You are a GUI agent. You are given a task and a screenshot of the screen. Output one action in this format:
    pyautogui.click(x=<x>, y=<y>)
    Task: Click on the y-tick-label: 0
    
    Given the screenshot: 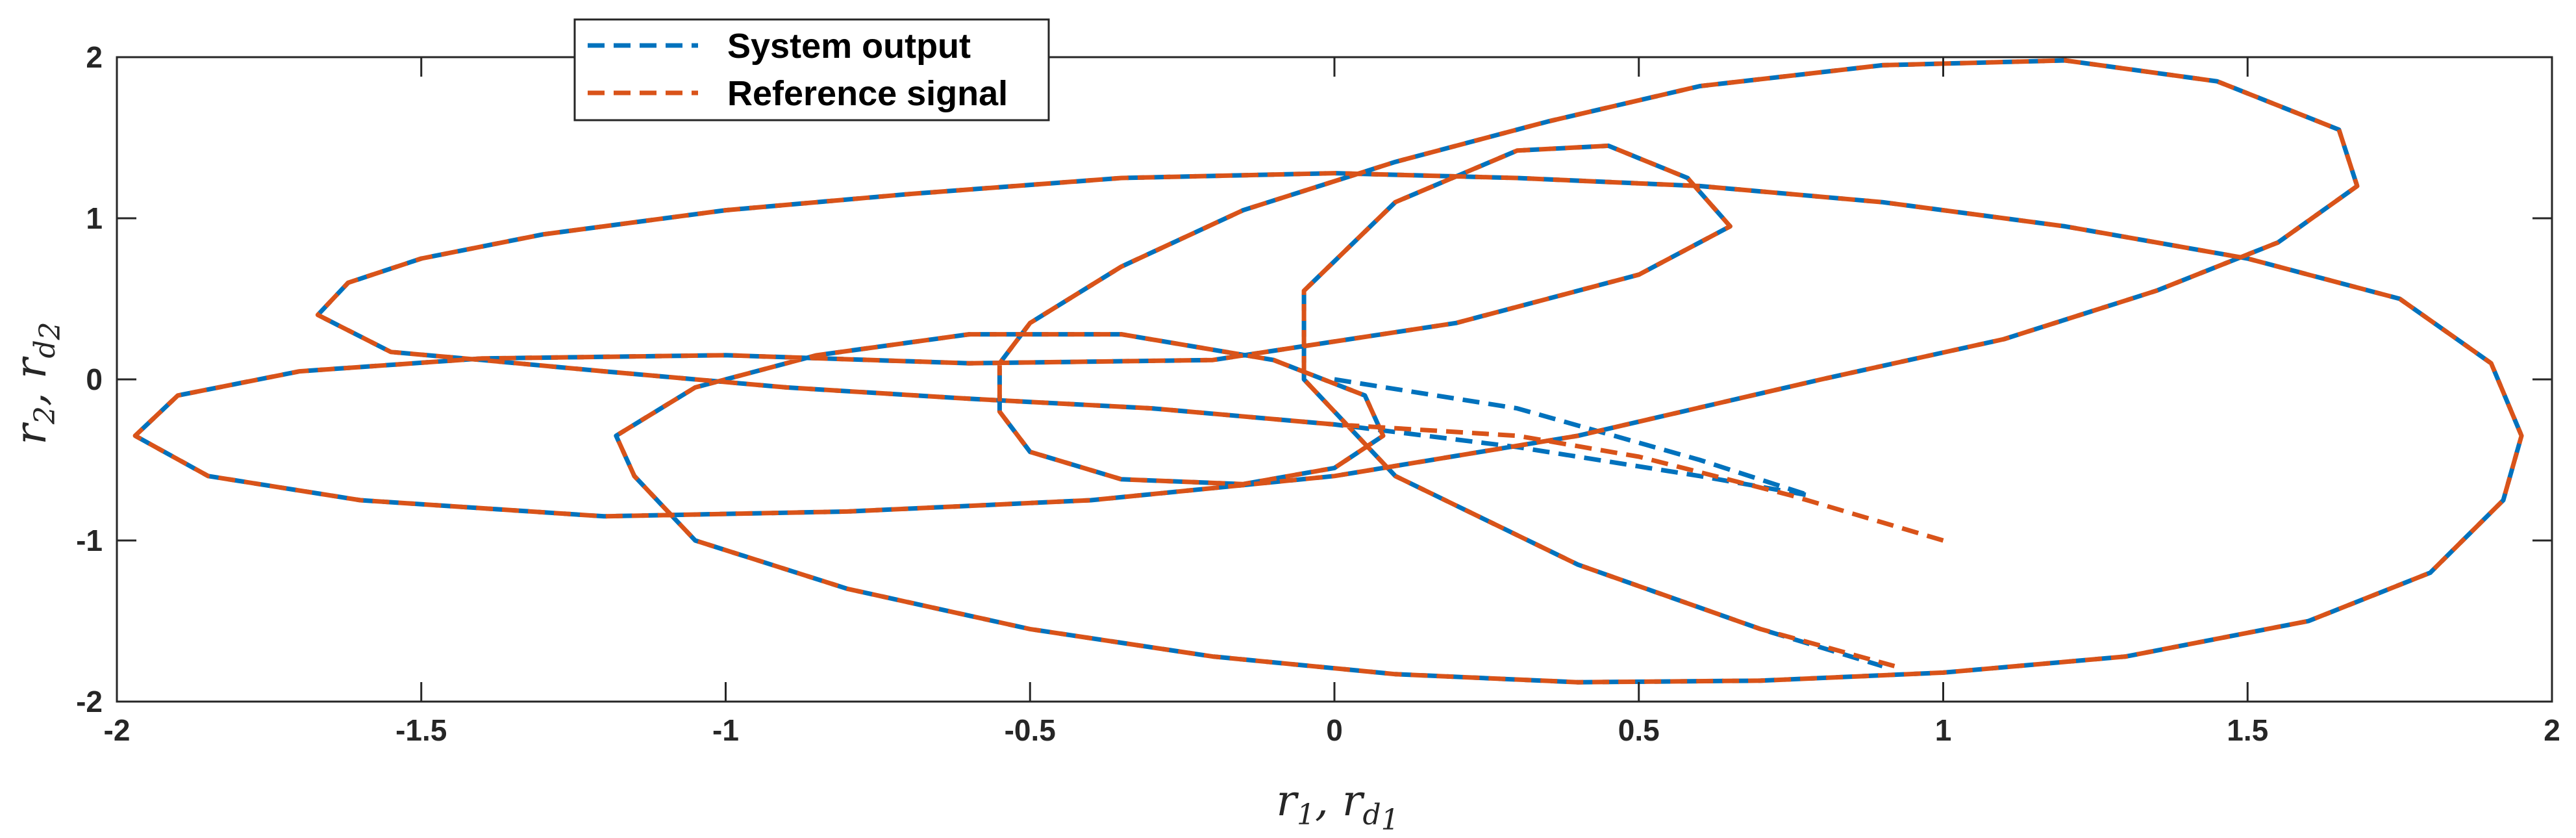 What is the action you would take?
    pyautogui.click(x=94, y=379)
    